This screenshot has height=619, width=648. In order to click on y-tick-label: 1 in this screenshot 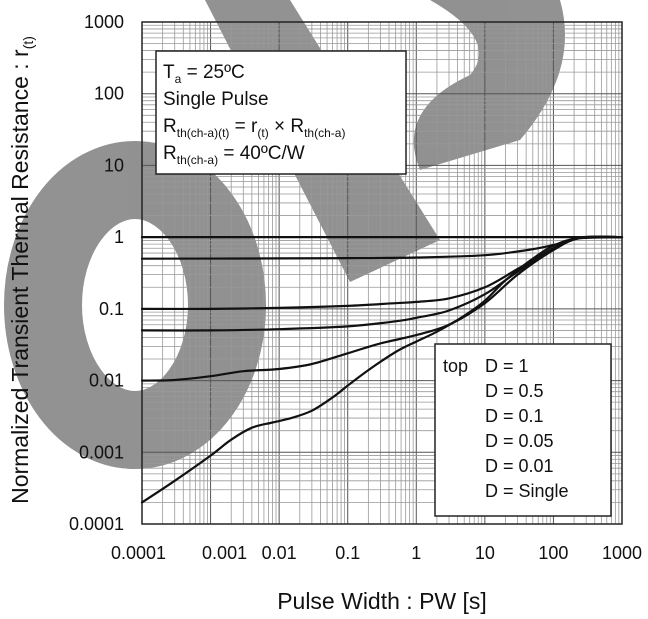, I will do `click(119, 237)`.